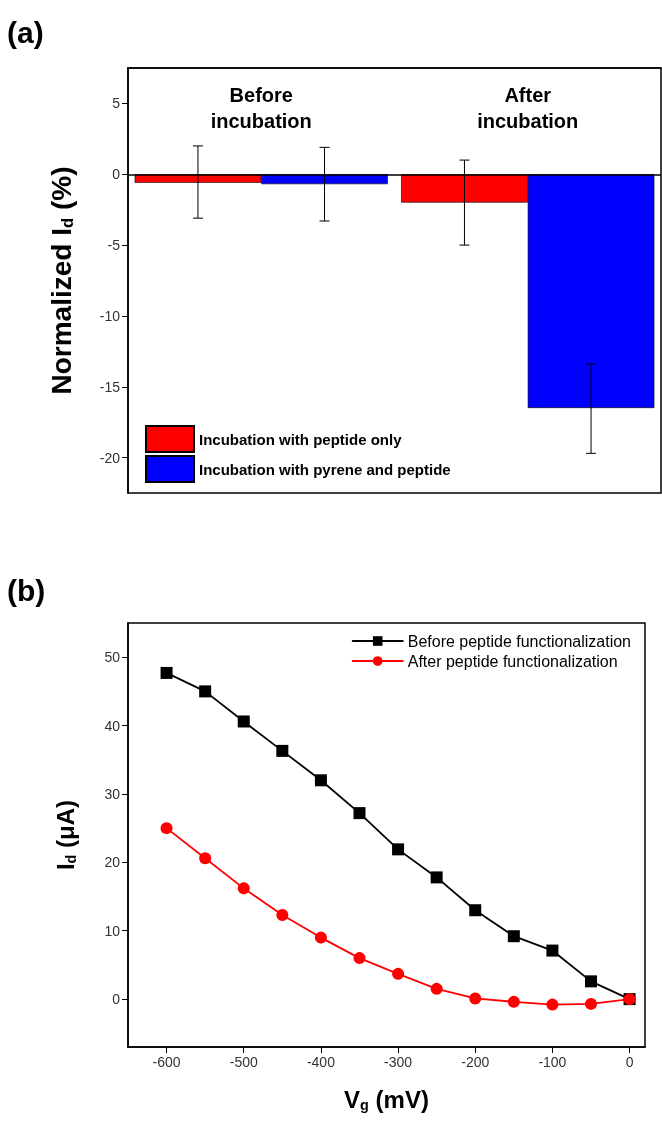  Describe the element at coordinates (301, 439) in the screenshot. I see `legend-label: Incubation with peptide only` at that location.